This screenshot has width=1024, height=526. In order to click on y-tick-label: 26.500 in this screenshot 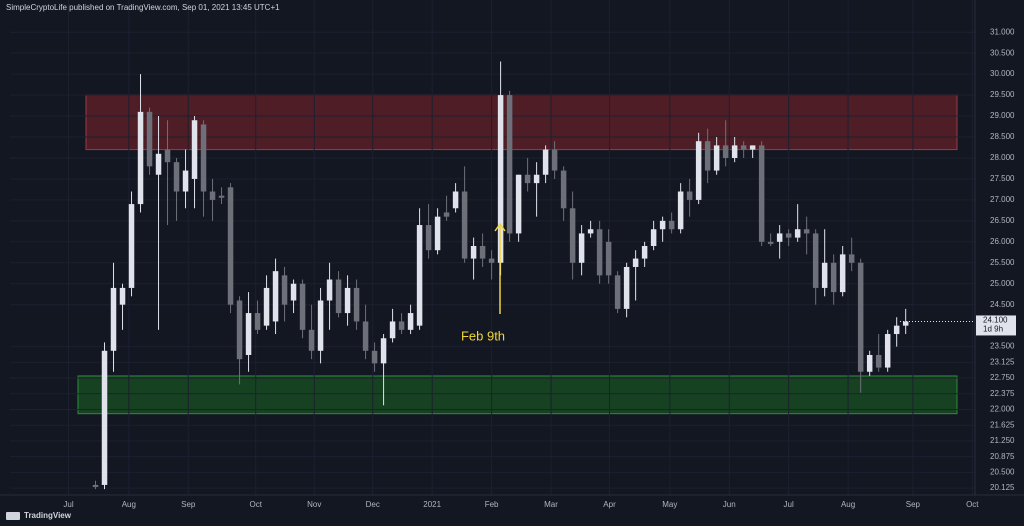, I will do `click(1002, 220)`.